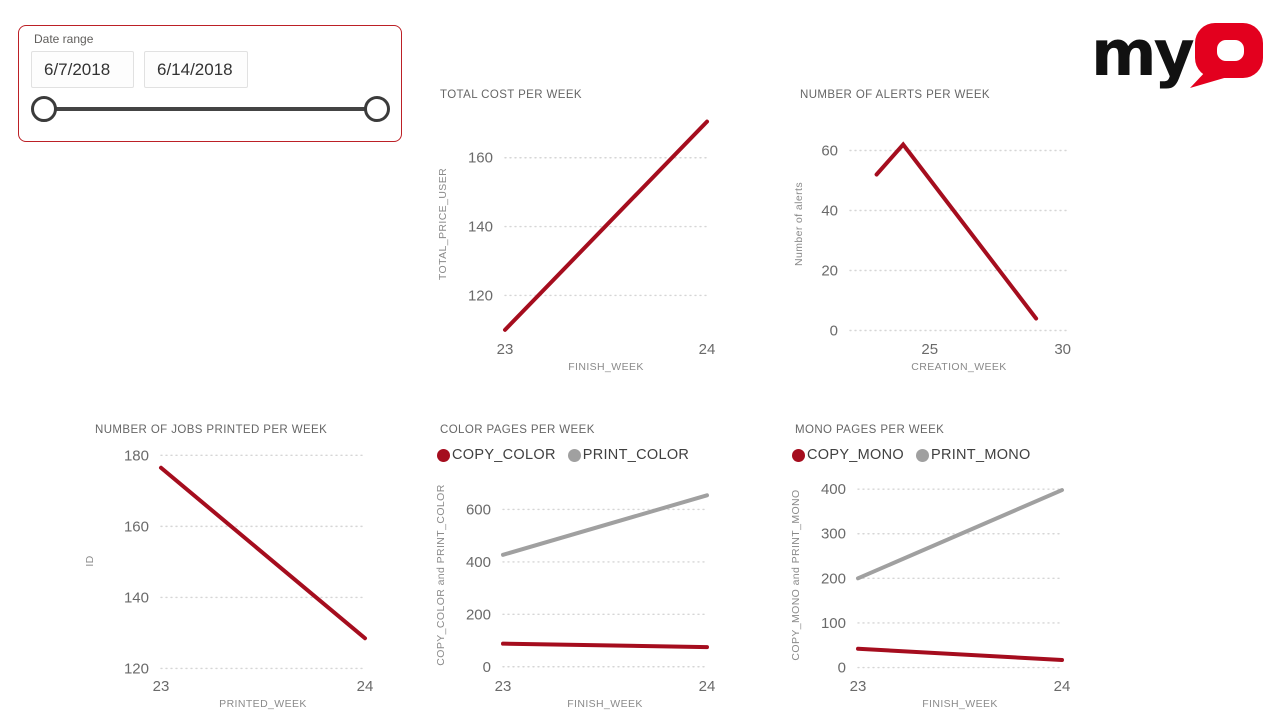  I want to click on series-line-print_color, so click(605, 525).